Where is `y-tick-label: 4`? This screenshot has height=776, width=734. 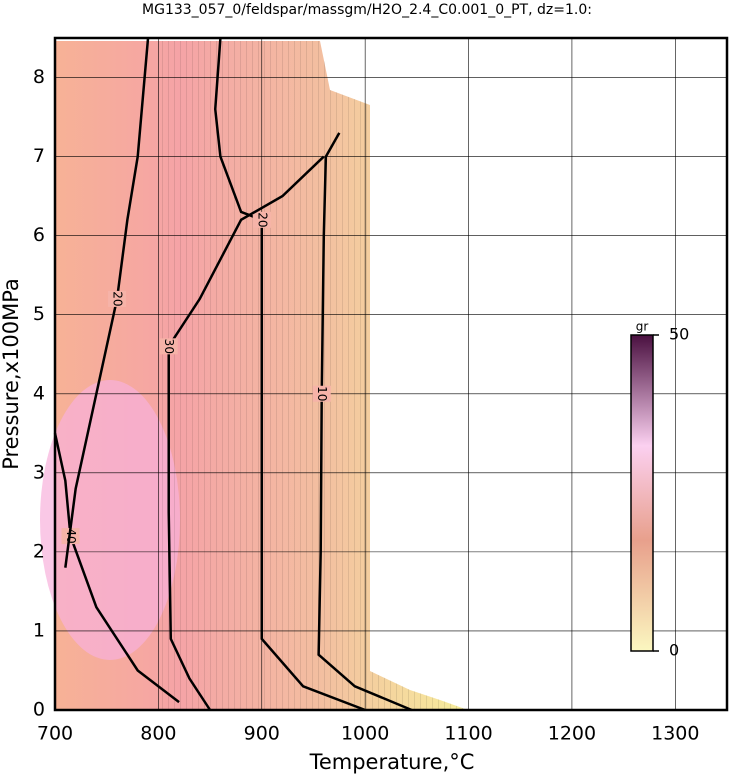
y-tick-label: 4 is located at coordinates (39, 393).